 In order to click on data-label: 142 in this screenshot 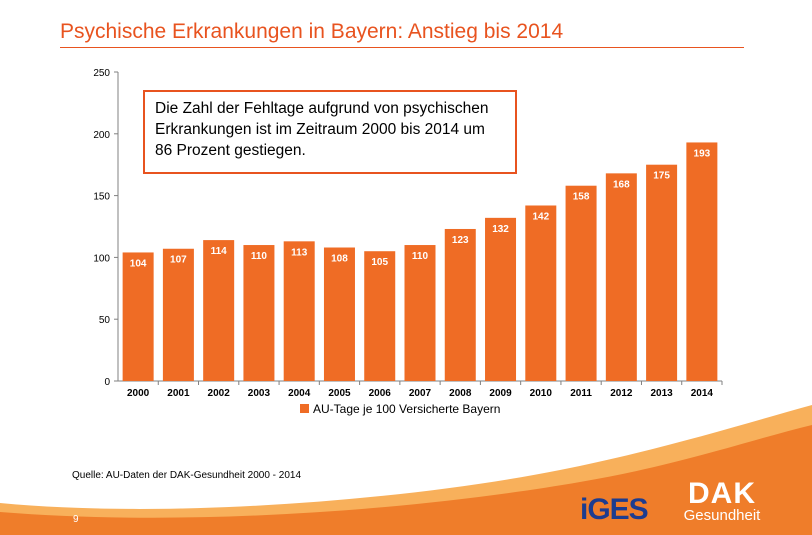, I will do `click(540, 216)`.